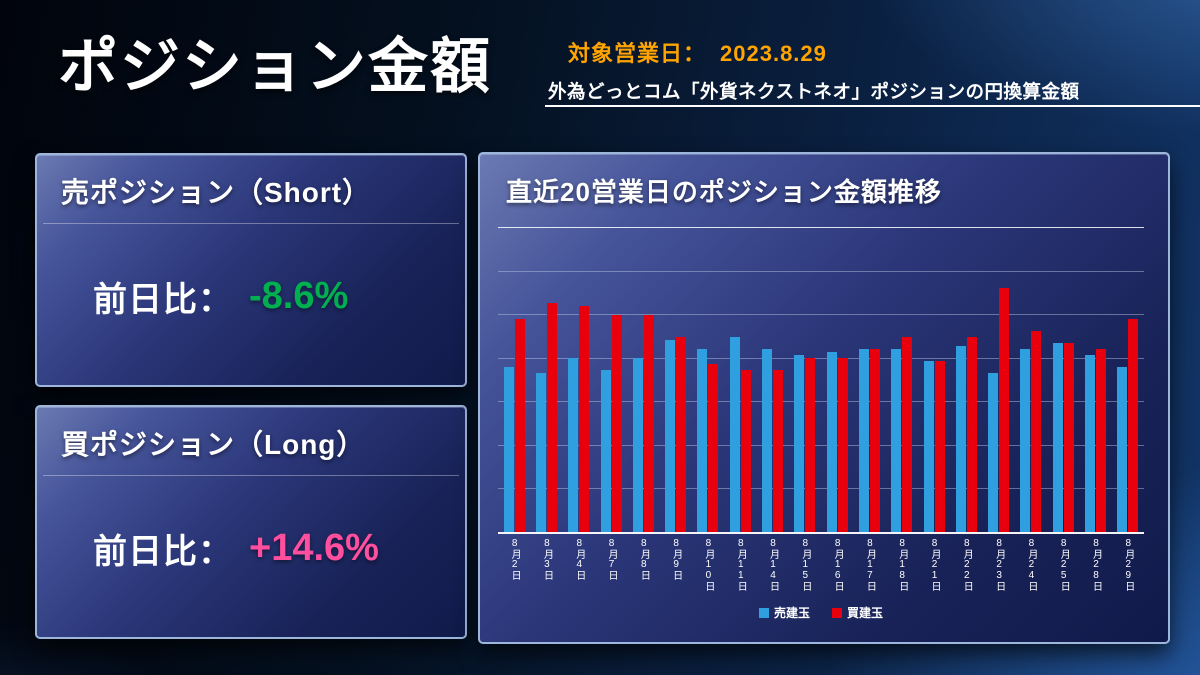 The image size is (1200, 675). I want to click on x-axis-label: 8月21日, so click(934, 564).